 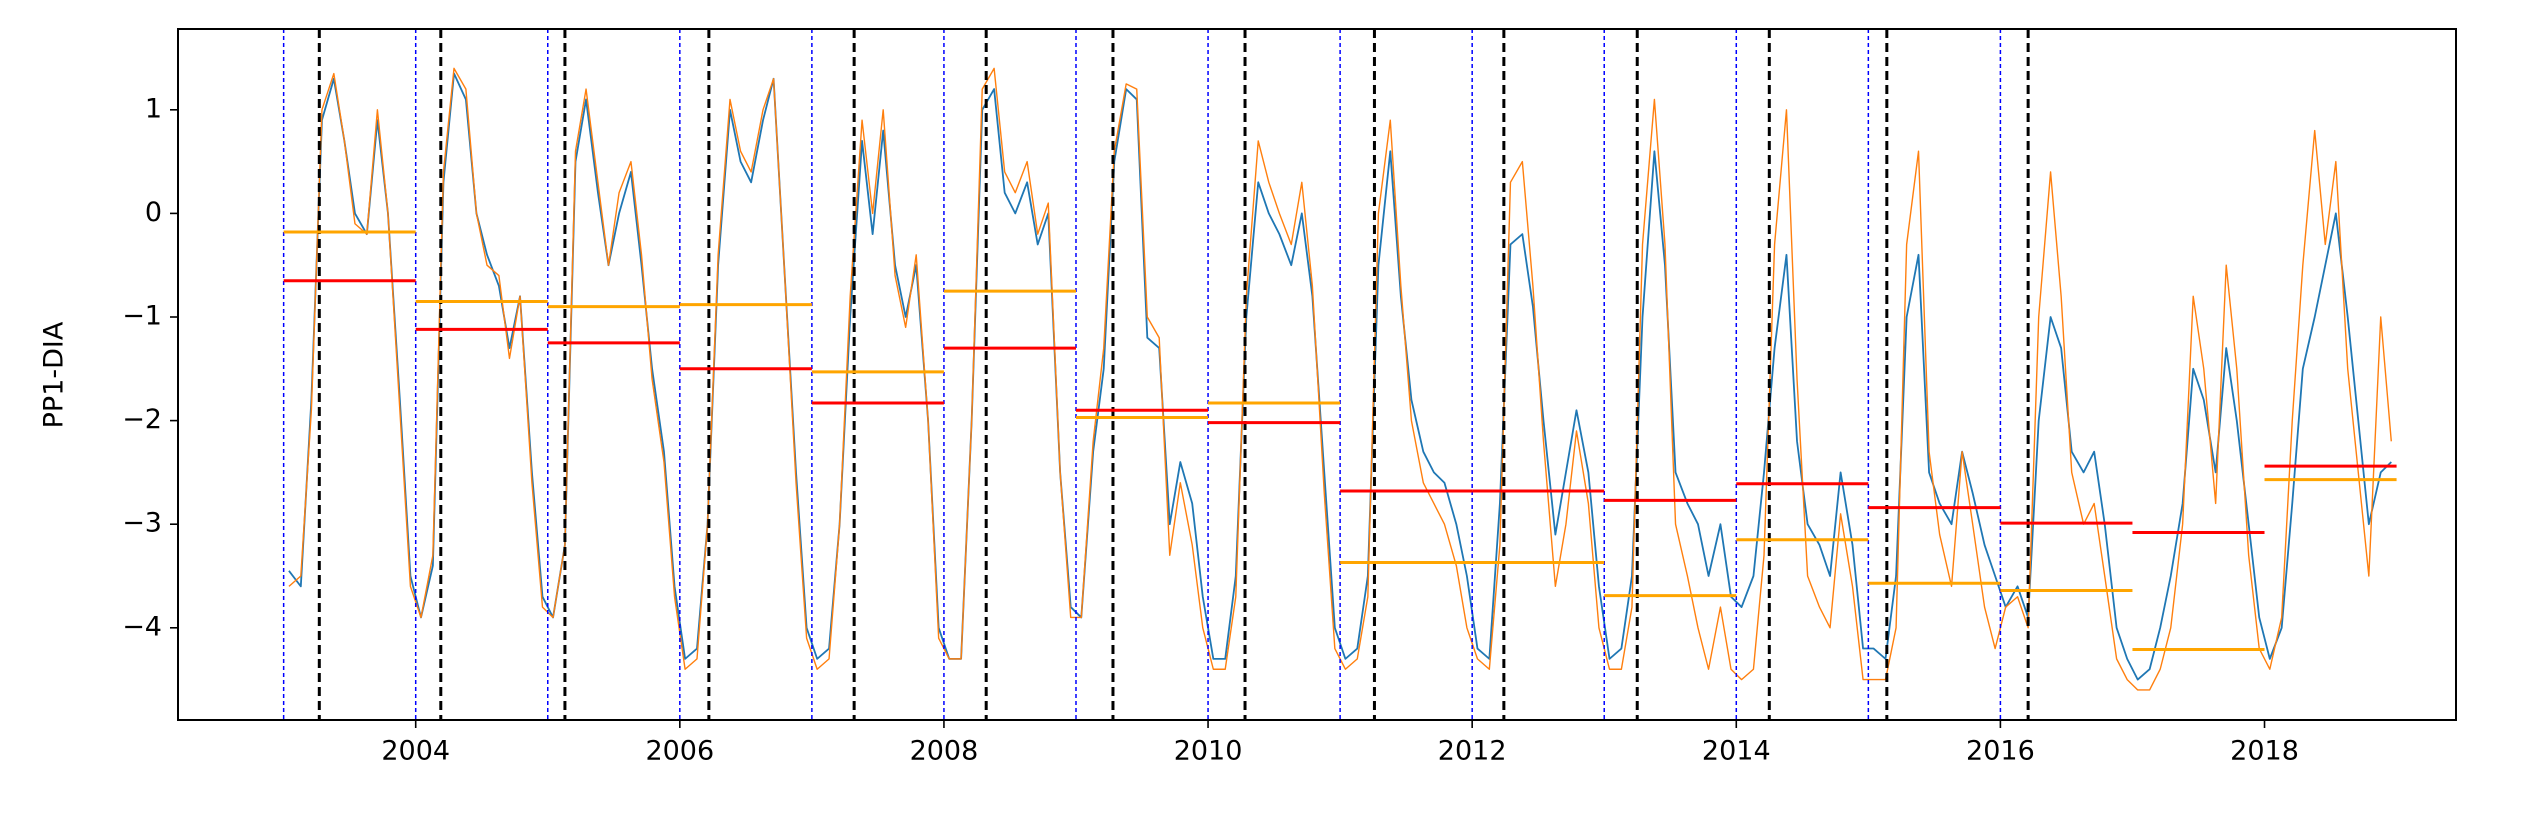 I want to click on y-tick-label: 0, so click(x=153, y=212).